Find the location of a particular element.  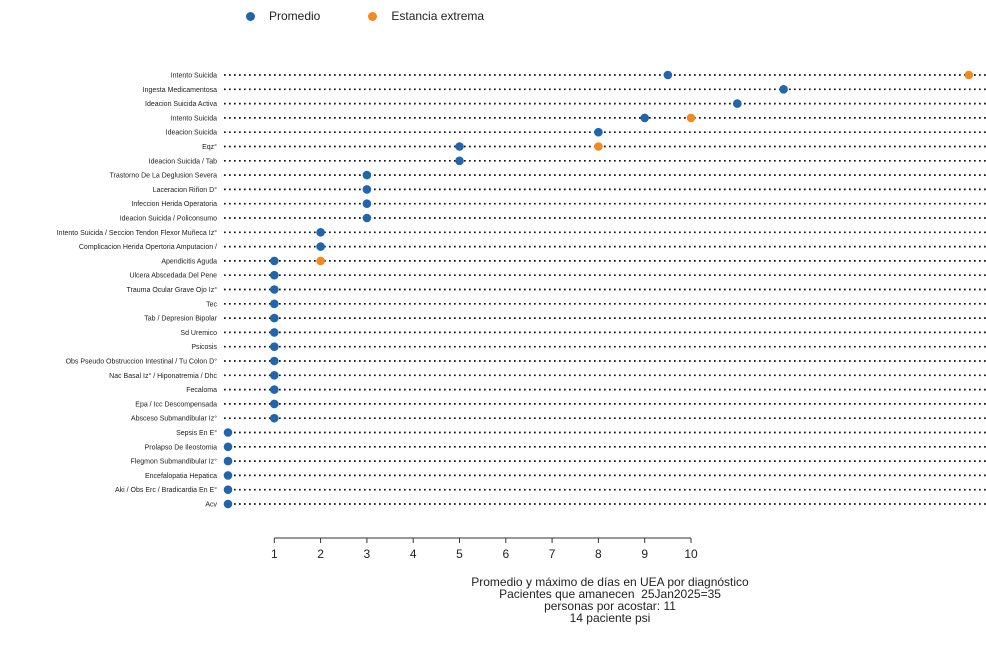

row-label-17: Tec is located at coordinates (211, 304).